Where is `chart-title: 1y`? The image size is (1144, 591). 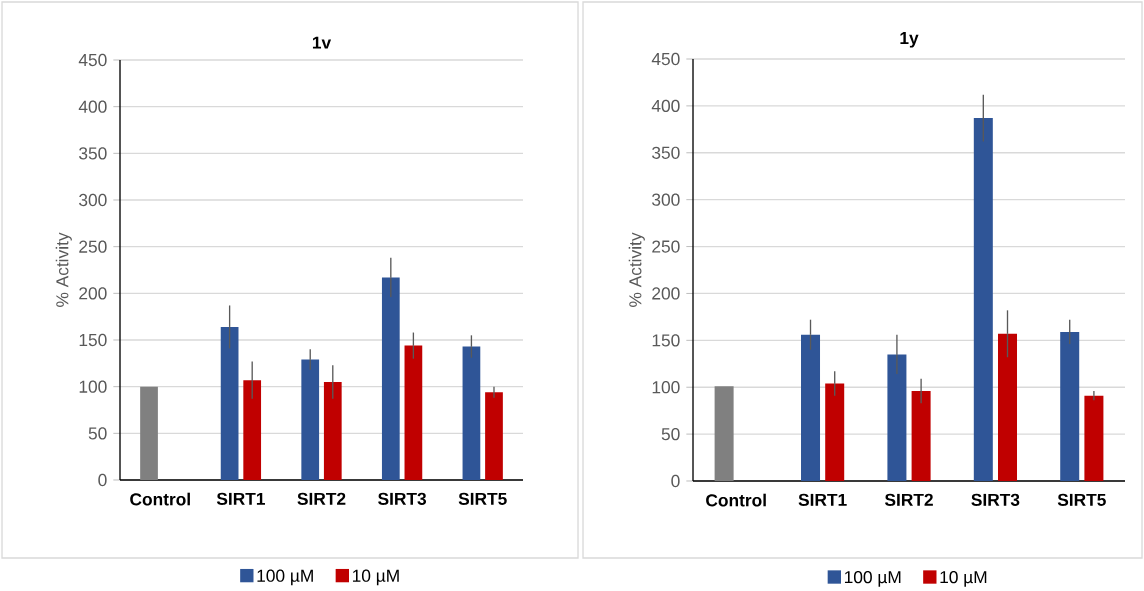
chart-title: 1y is located at coordinates (909, 40).